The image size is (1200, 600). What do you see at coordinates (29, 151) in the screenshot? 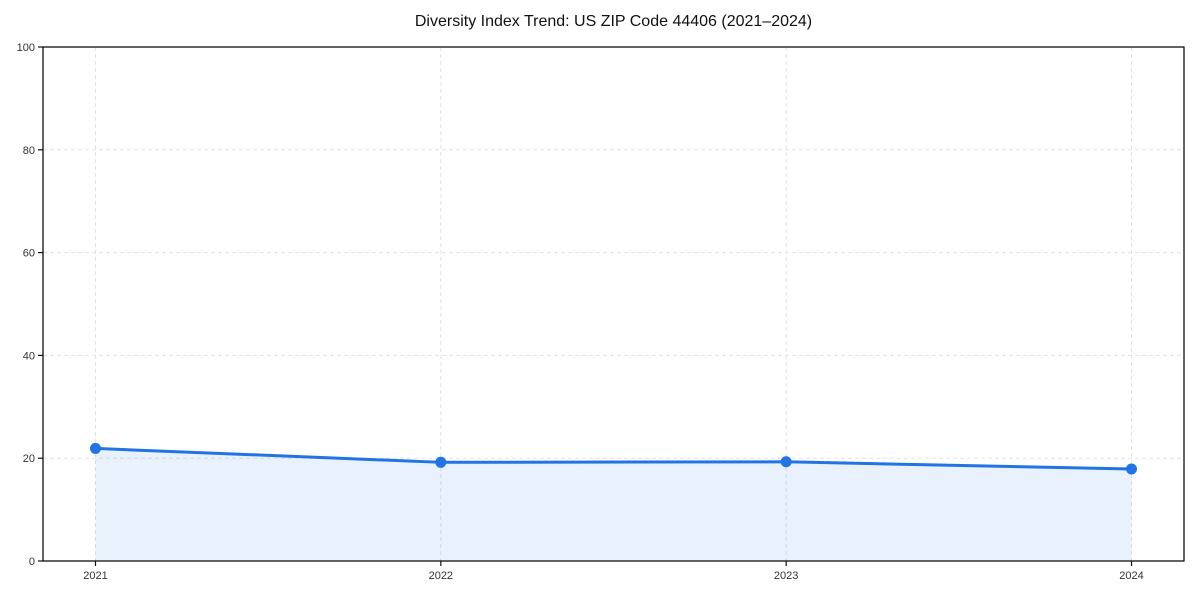
I see `y-axis-tick-label: 80` at bounding box center [29, 151].